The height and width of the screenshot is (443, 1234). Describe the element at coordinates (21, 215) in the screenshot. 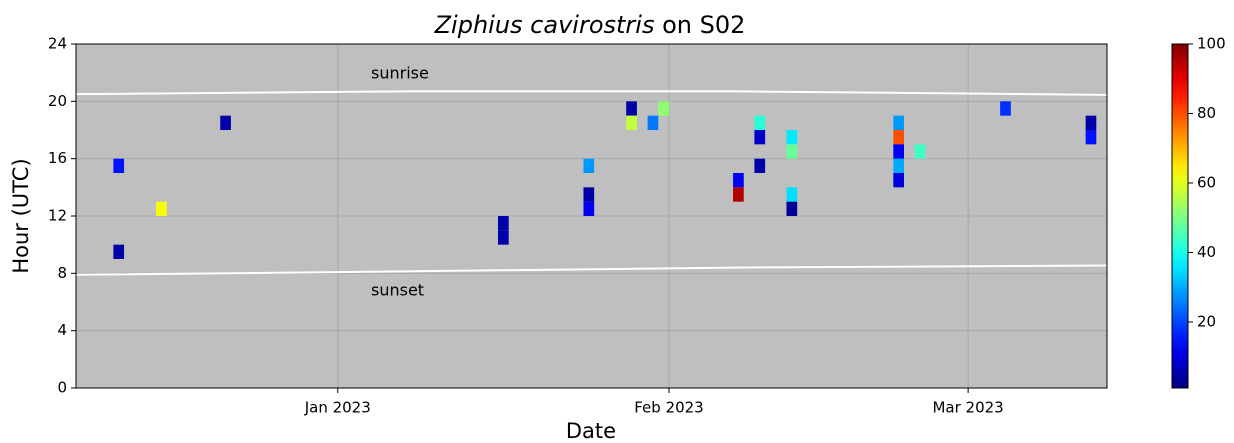

I see `y-axis-label: Hour (UTC)` at that location.